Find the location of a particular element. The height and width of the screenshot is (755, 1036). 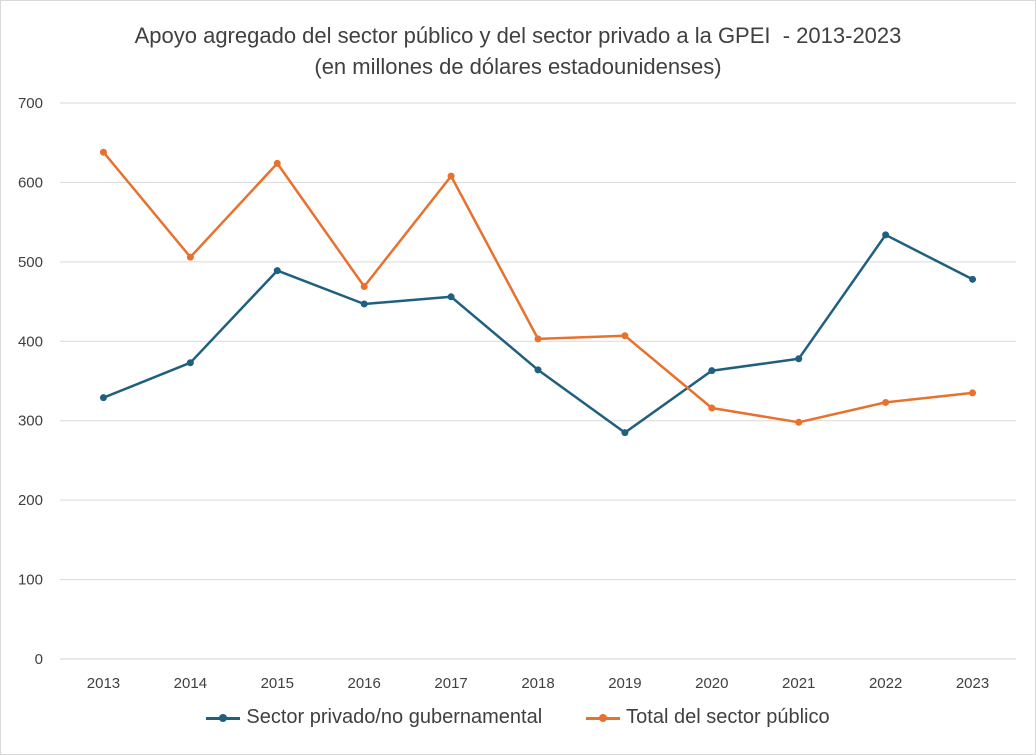

y-tick-label-100: 100 is located at coordinates (30, 580).